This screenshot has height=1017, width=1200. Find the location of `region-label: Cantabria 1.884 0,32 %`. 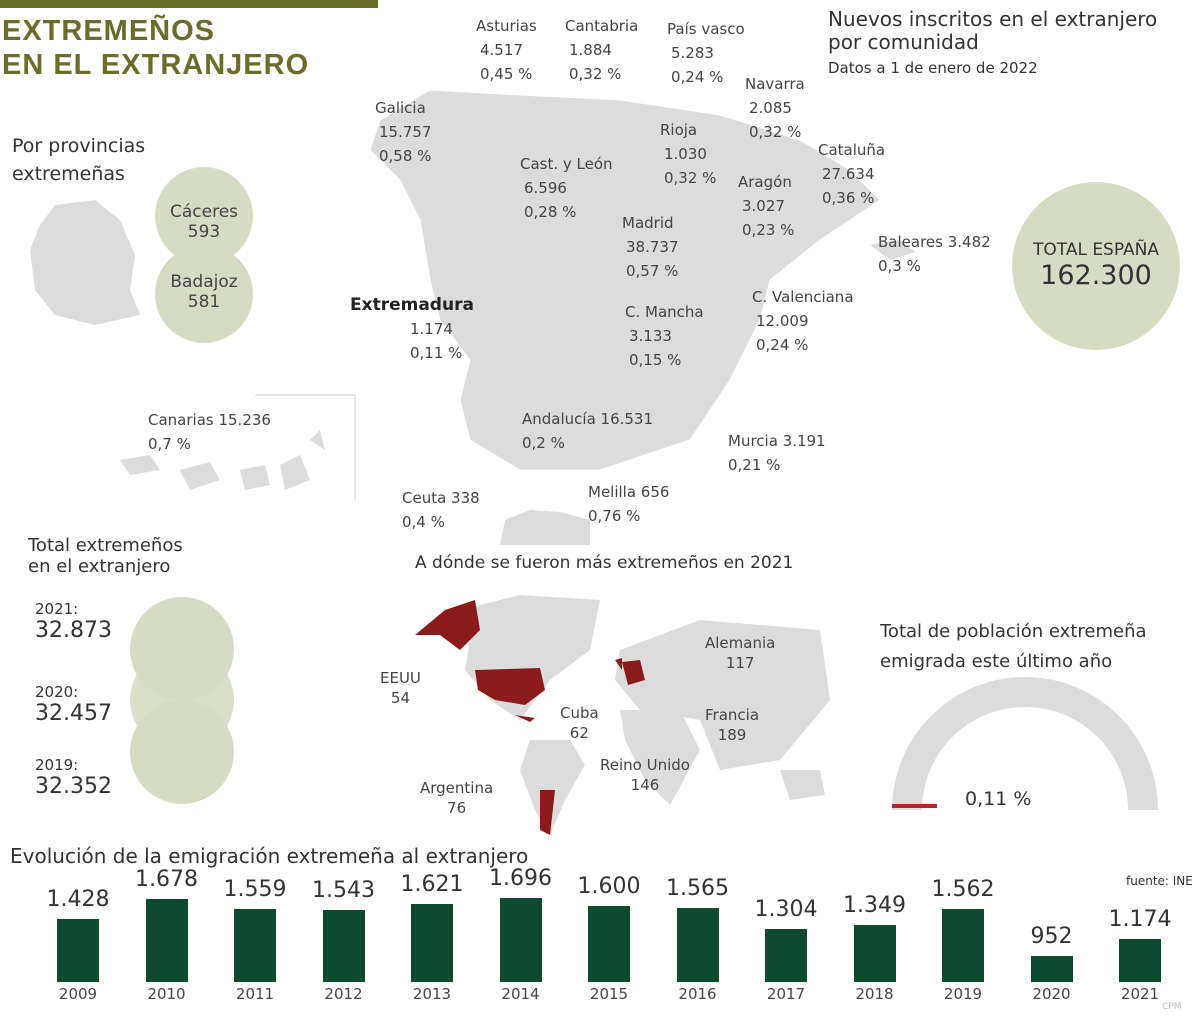

region-label: Cantabria 1.884 0,32 % is located at coordinates (601, 50).